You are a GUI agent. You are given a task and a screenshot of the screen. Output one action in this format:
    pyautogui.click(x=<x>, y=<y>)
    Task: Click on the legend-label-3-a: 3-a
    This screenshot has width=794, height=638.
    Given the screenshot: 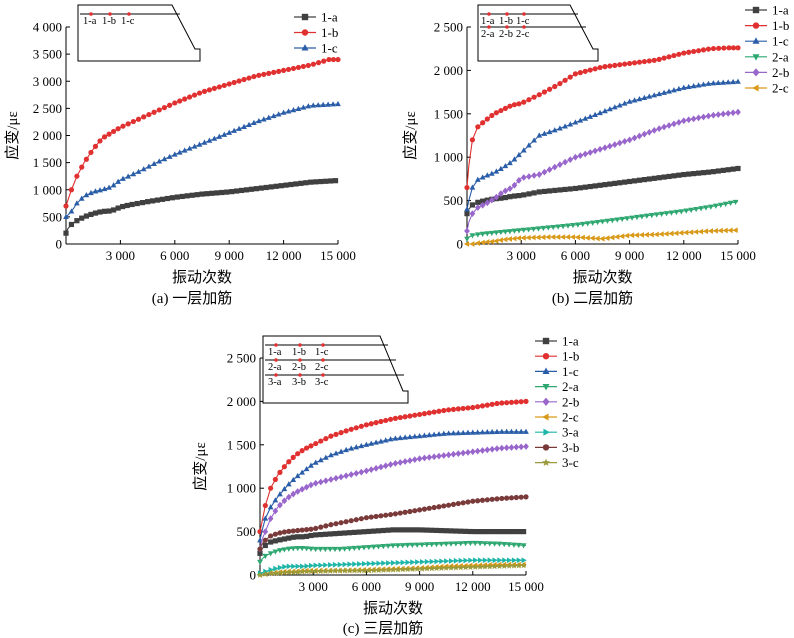 What is the action you would take?
    pyautogui.click(x=570, y=432)
    